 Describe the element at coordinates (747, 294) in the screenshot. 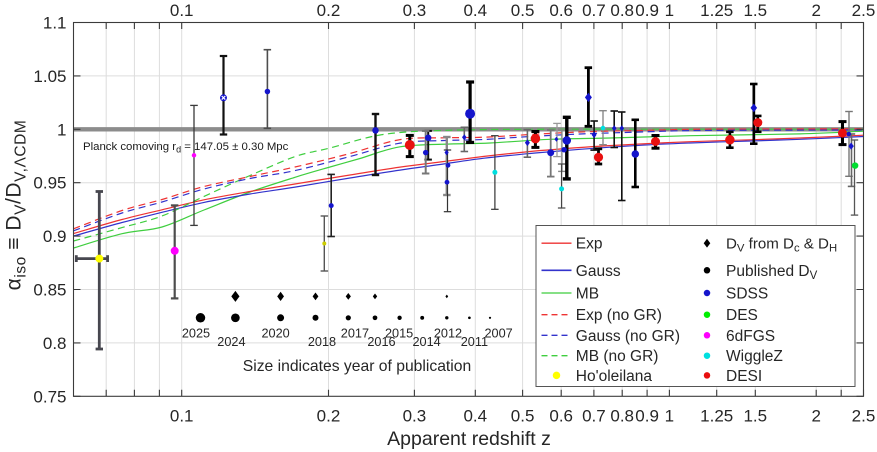

I see `svg-text: SDSS` at that location.